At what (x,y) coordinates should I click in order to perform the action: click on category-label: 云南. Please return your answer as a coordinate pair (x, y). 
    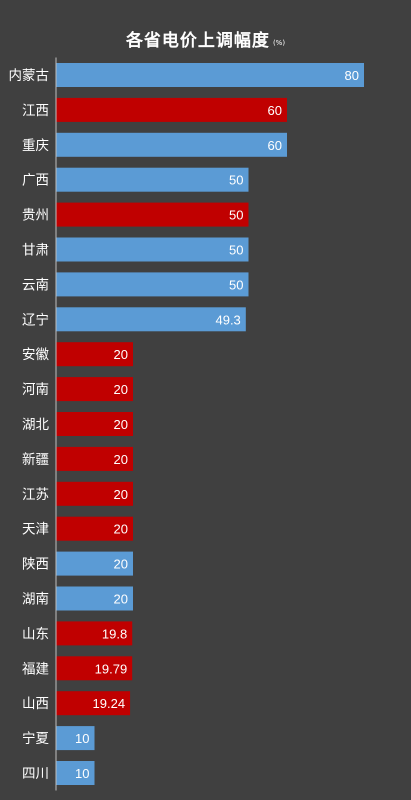
    Looking at the image, I should click on (35, 285).